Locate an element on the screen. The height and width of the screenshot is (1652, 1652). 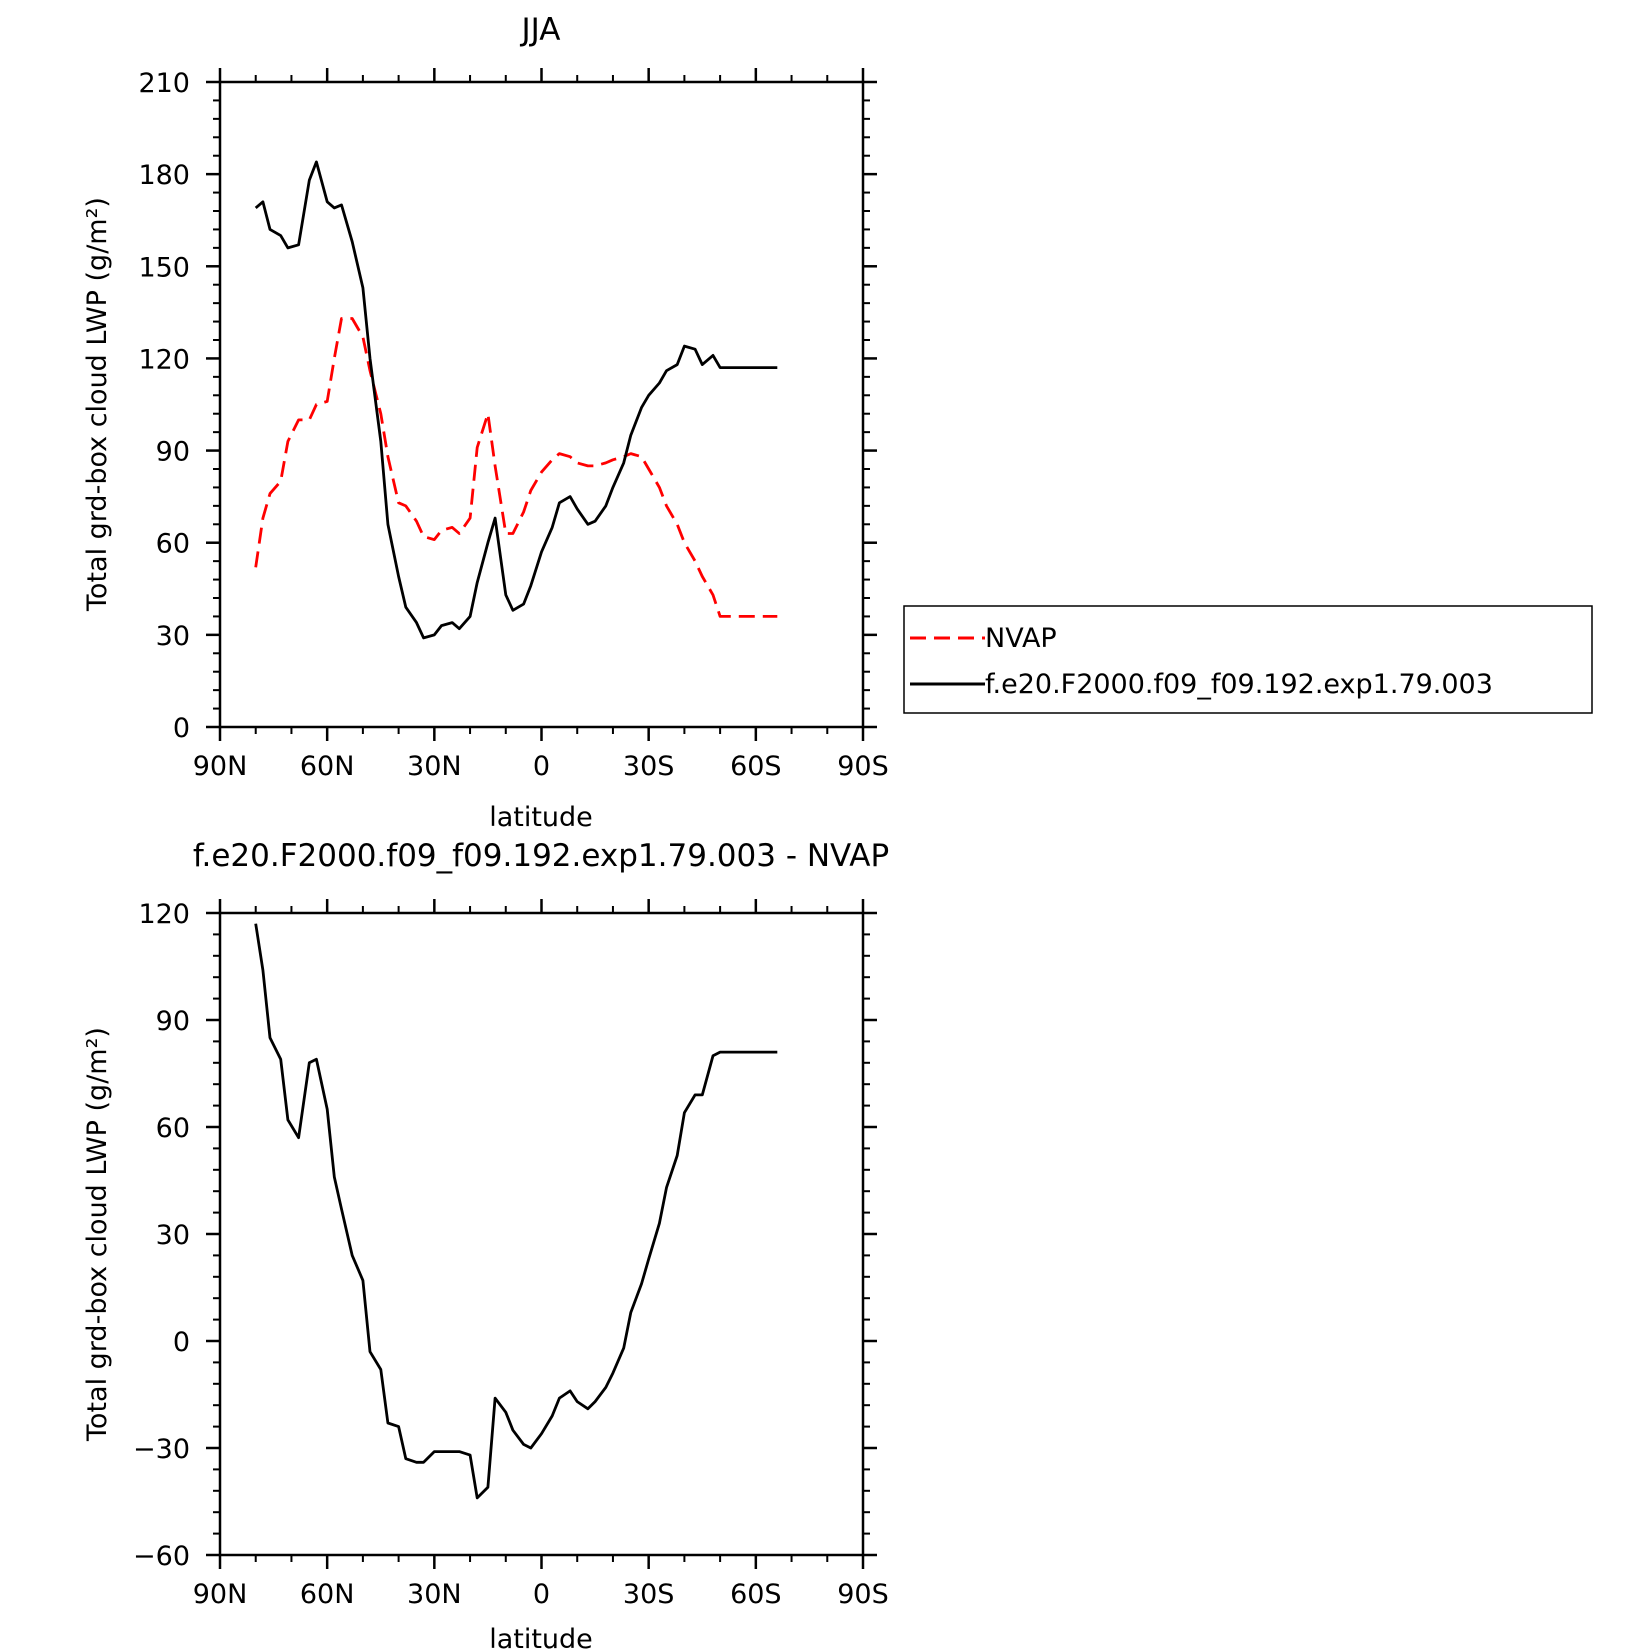
bottom-y-tick-label: 90 is located at coordinates (173, 1021).